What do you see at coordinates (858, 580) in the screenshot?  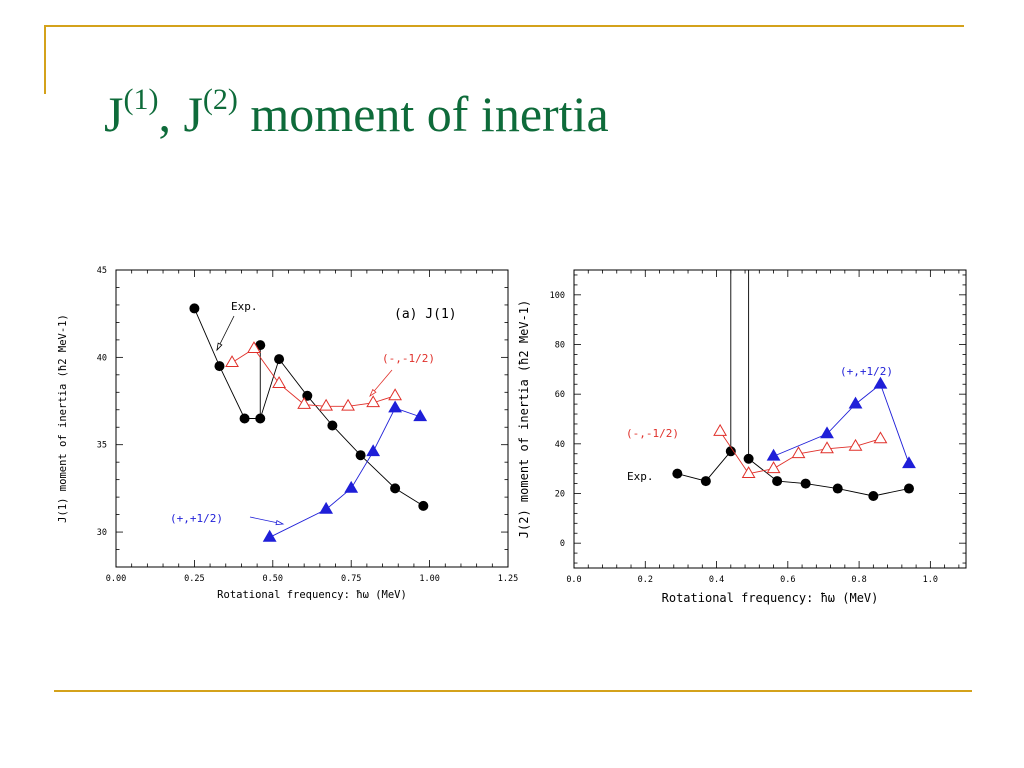 I see `x-tick-label: 0.8` at bounding box center [858, 580].